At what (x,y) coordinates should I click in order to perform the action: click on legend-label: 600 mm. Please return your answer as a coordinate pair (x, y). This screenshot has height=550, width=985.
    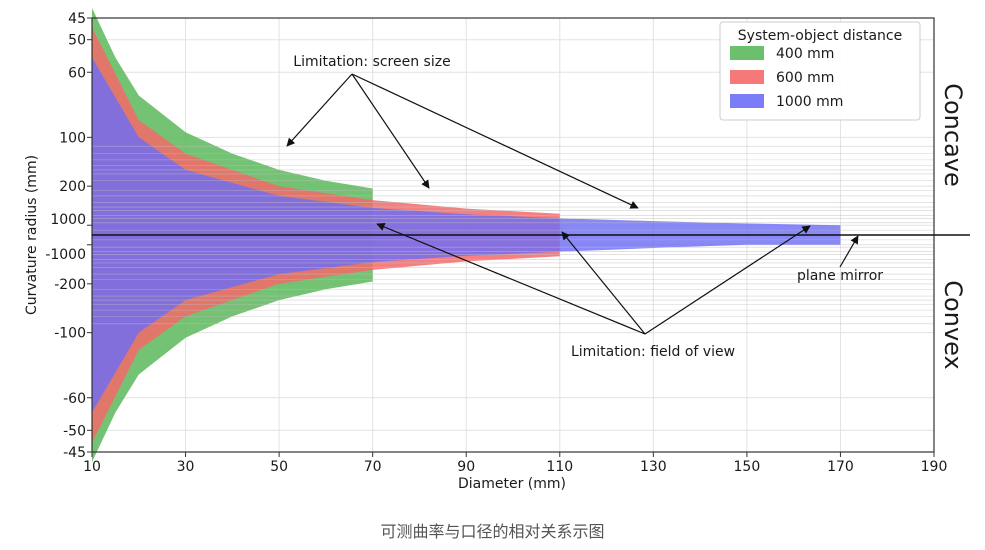
    Looking at the image, I should click on (805, 78).